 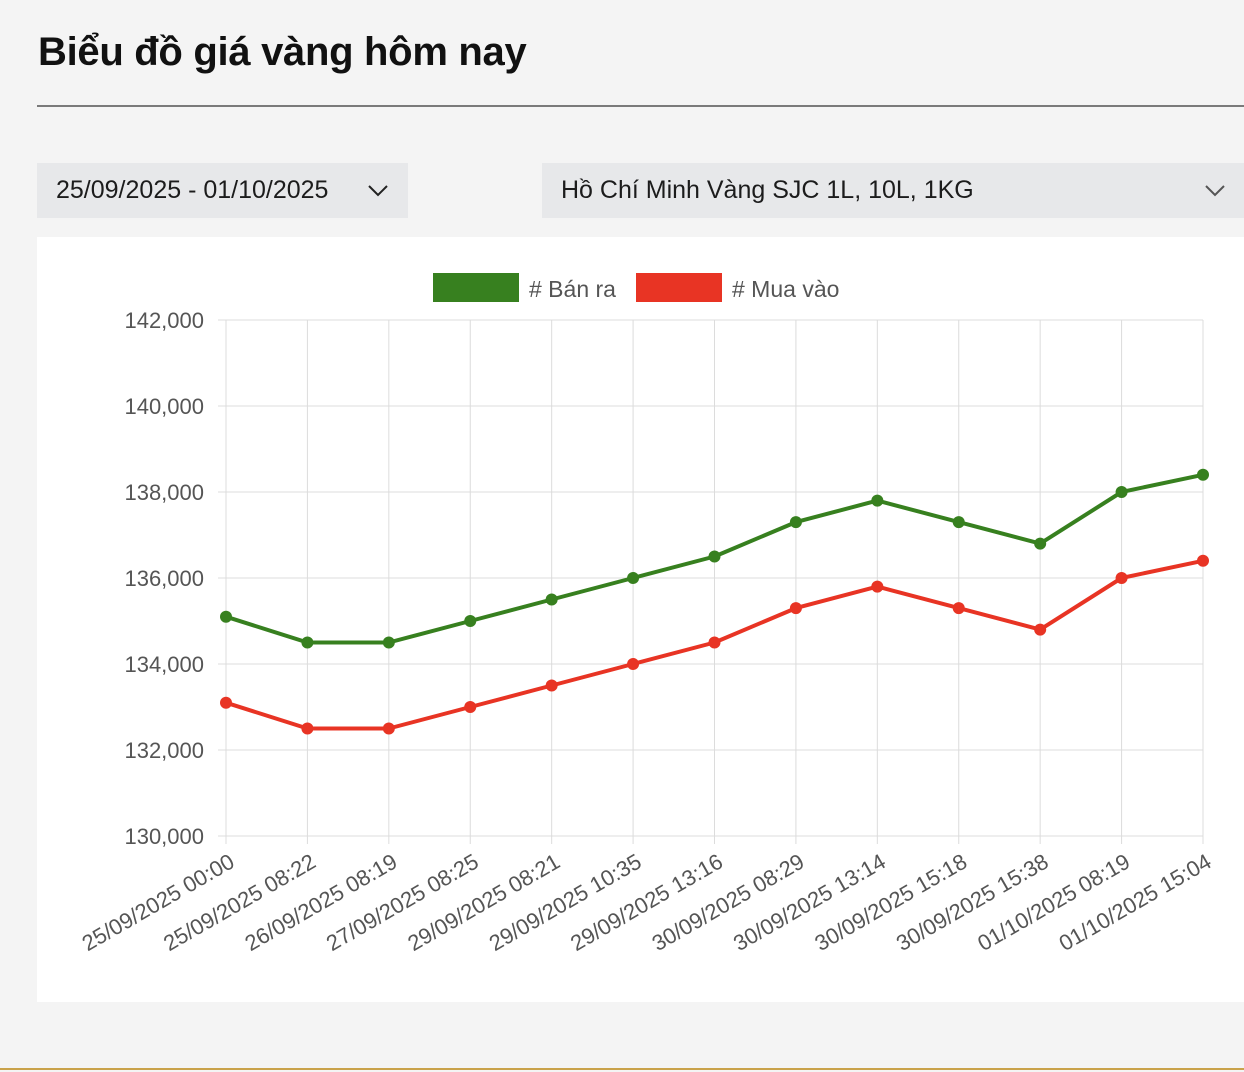 I want to click on x-tick-label: 01/10/2025 15:04, so click(x=1135, y=902).